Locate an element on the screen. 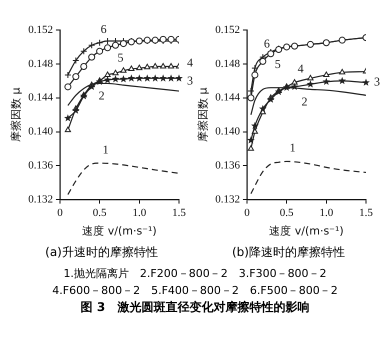 The image size is (390, 342). caption: 图 3 激光圆斑直径变化对摩擦特性的影响 is located at coordinates (195, 307).